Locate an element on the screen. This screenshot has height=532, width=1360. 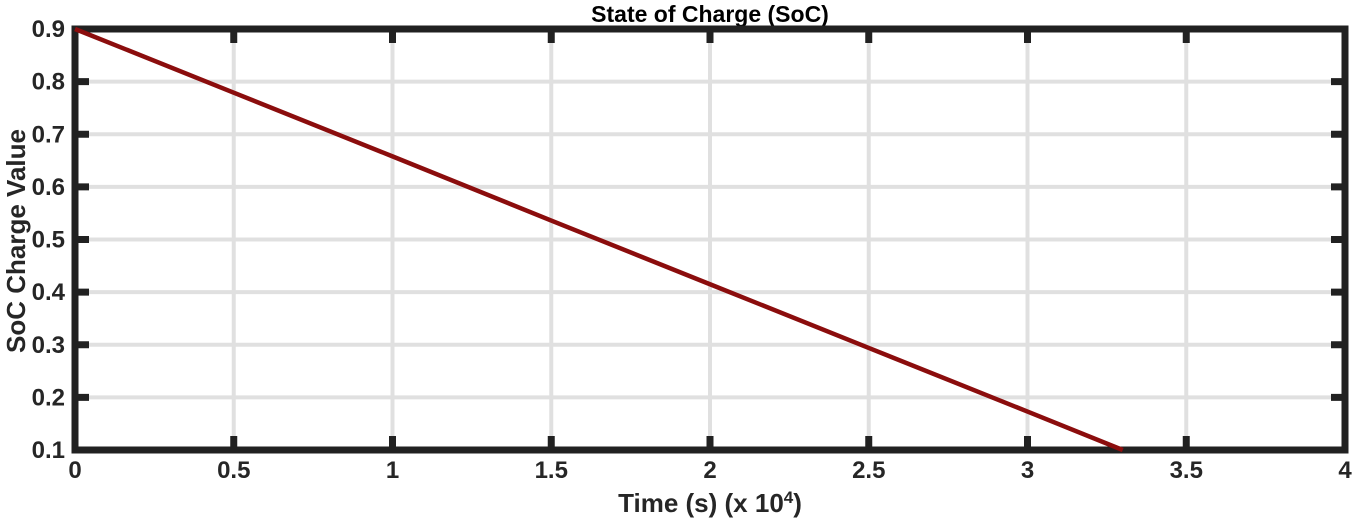
x-axis-label-exponent: 4 is located at coordinates (788, 497).